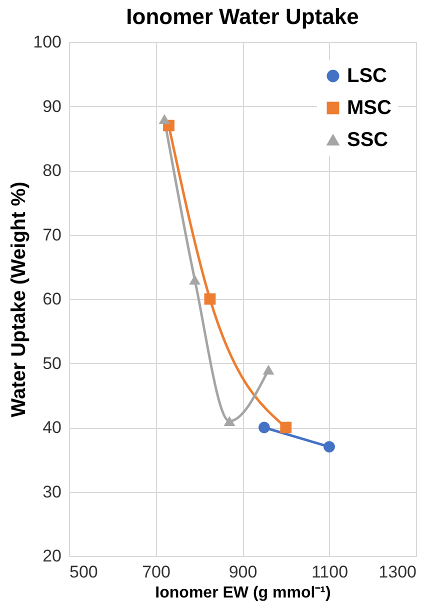 Image resolution: width=434 pixels, height=606 pixels. I want to click on y-tick-label: 80, so click(52, 170).